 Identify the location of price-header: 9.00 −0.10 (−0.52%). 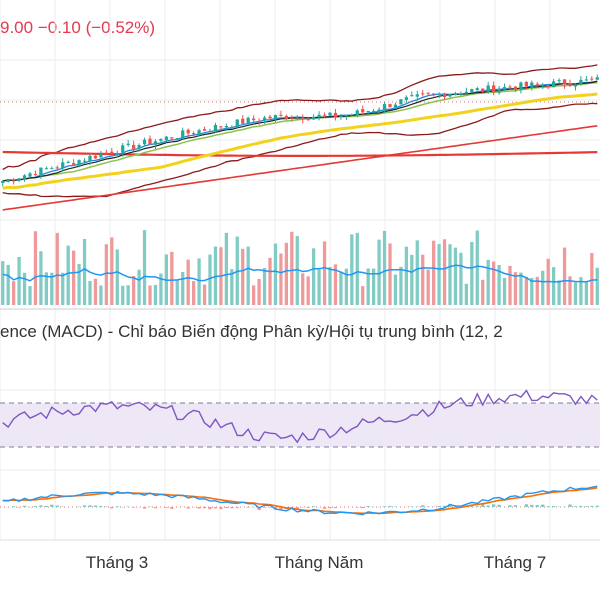
(77, 28).